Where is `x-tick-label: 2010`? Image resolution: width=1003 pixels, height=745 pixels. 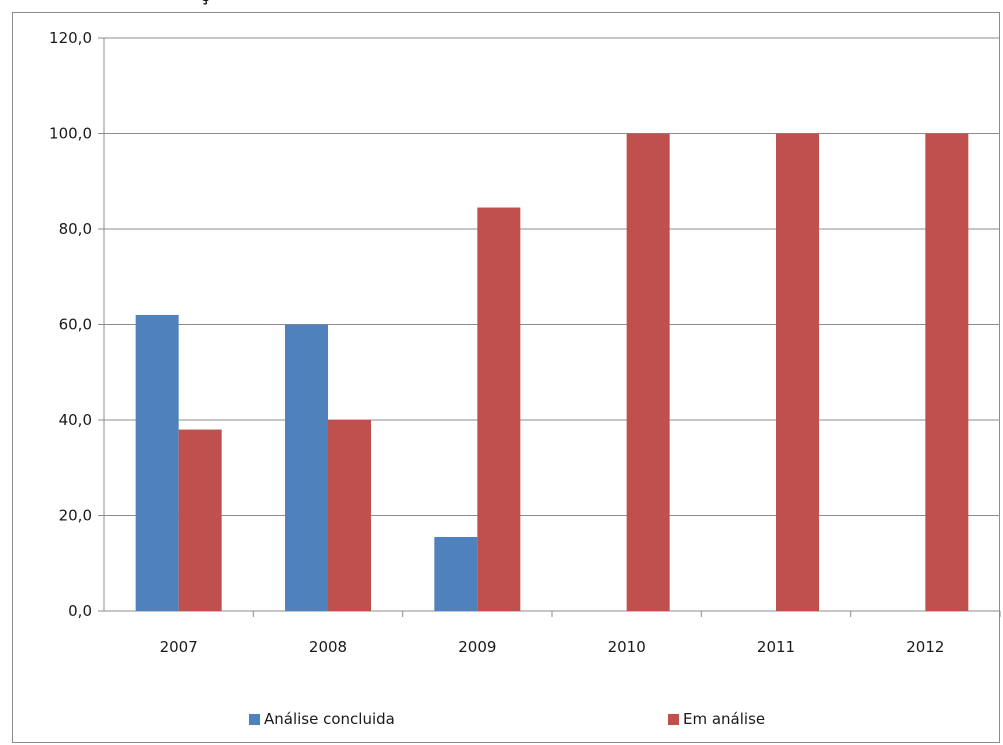
x-tick-label: 2010 is located at coordinates (627, 647).